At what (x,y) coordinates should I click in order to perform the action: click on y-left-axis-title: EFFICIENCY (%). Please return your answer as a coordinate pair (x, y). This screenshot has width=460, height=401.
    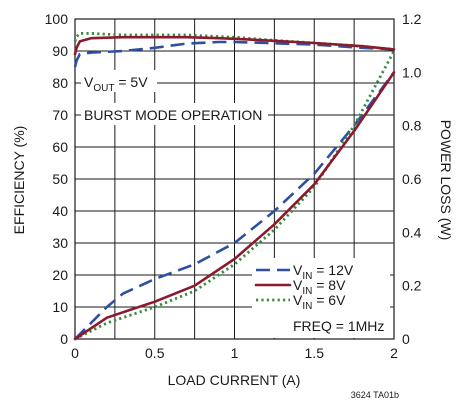
    Looking at the image, I should click on (19, 180).